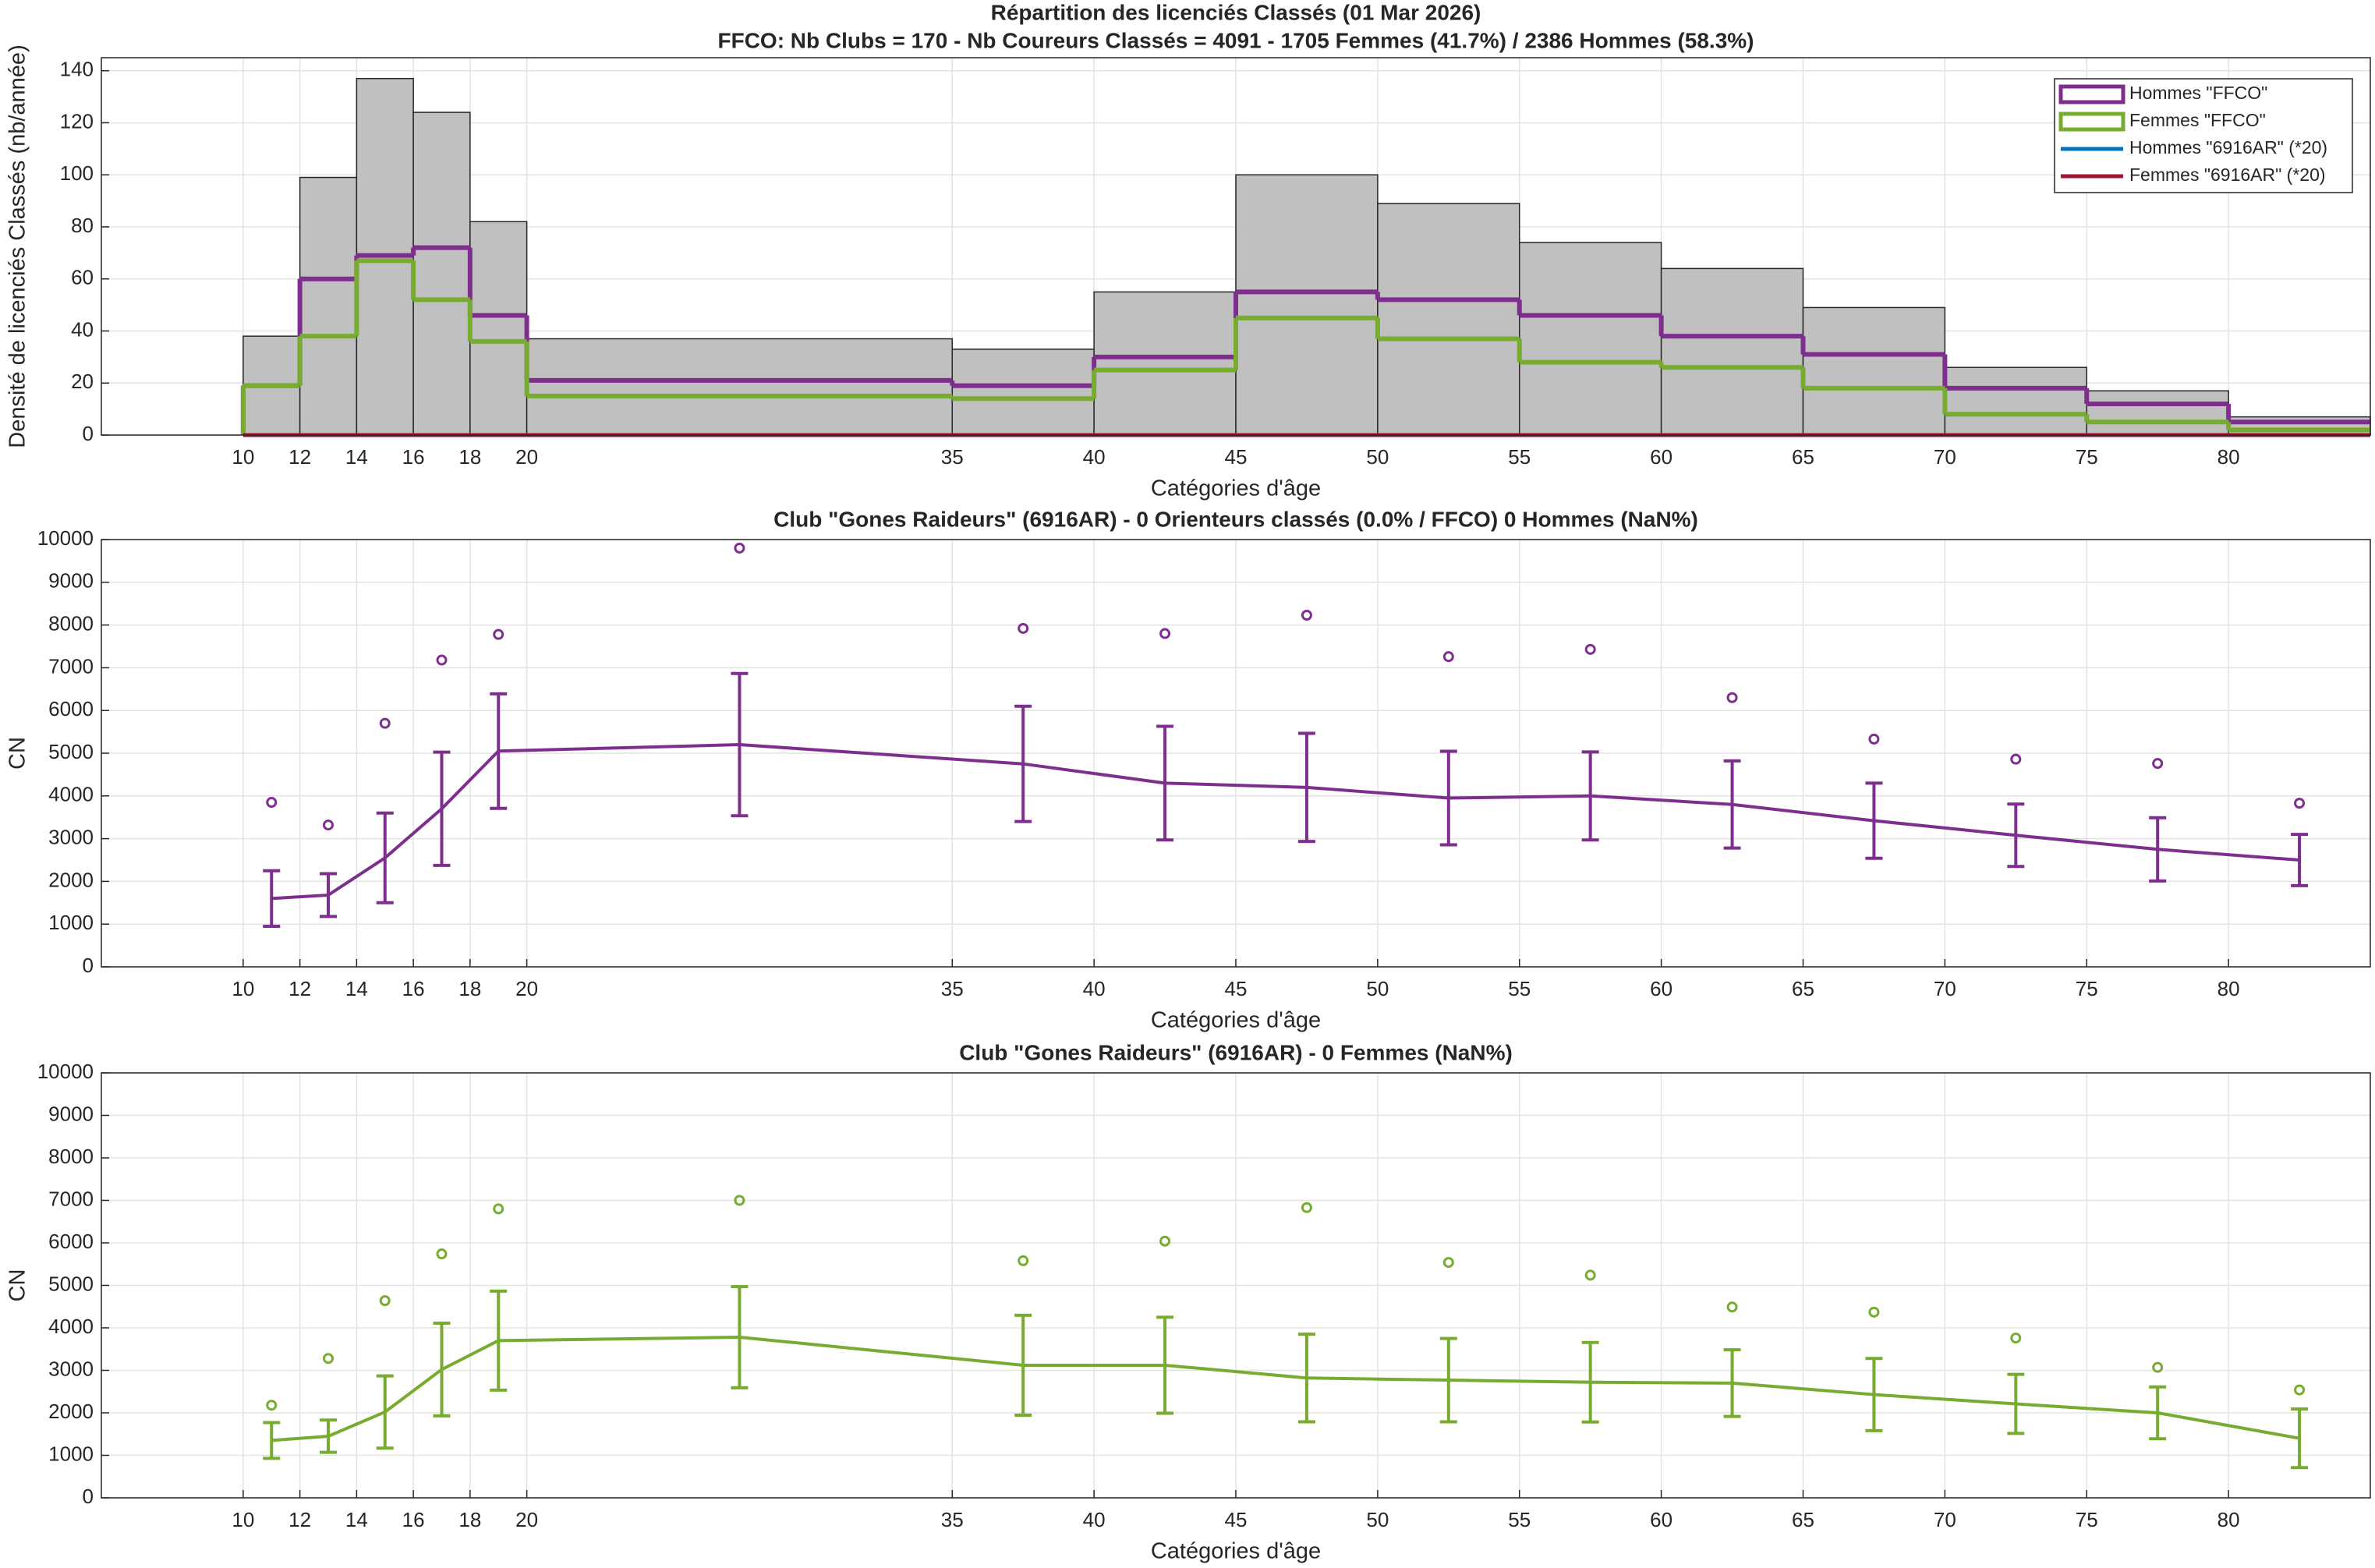  Describe the element at coordinates (2087, 457) in the screenshot. I see `x-tick-label: 75` at that location.